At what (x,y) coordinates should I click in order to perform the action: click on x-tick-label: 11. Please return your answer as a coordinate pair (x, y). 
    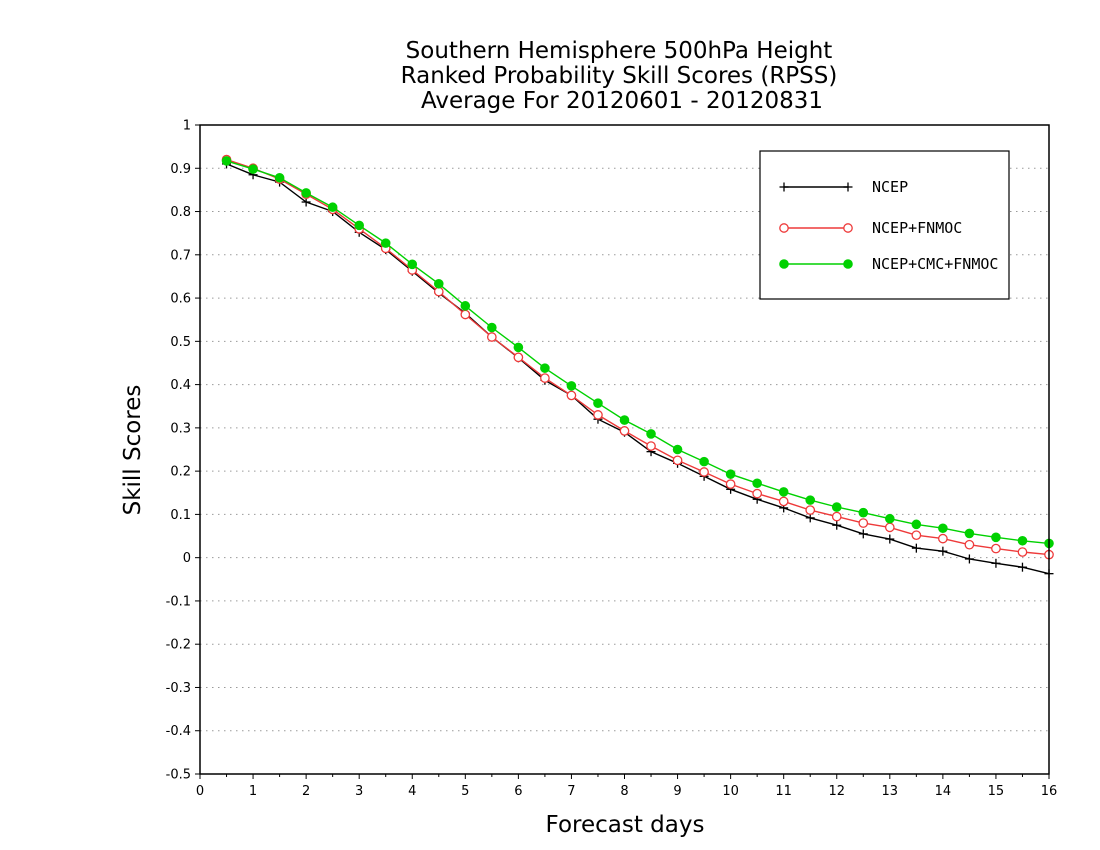
    Looking at the image, I should click on (783, 791).